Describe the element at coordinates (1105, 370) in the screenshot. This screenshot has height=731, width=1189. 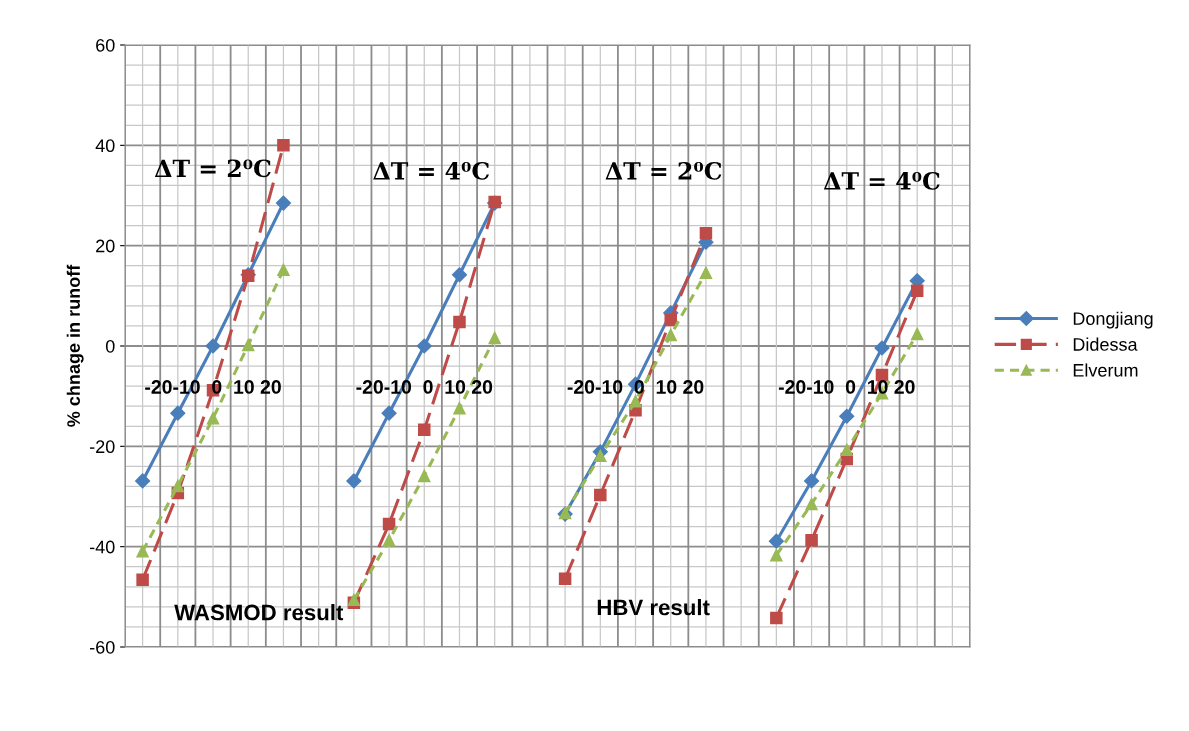
I see `legend-label: Elverum` at that location.